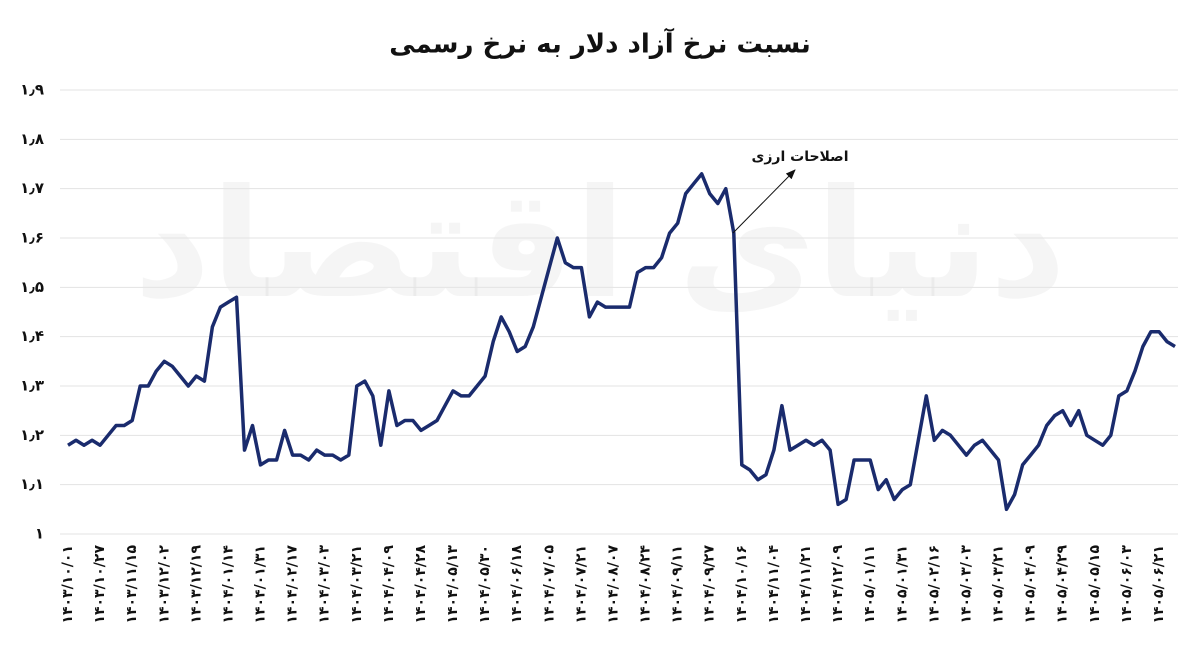 This screenshot has width=1200, height=661. Describe the element at coordinates (517, 584) in the screenshot. I see `x-tick-label: ۱۴۰۴/۰۶/۱۸` at that location.